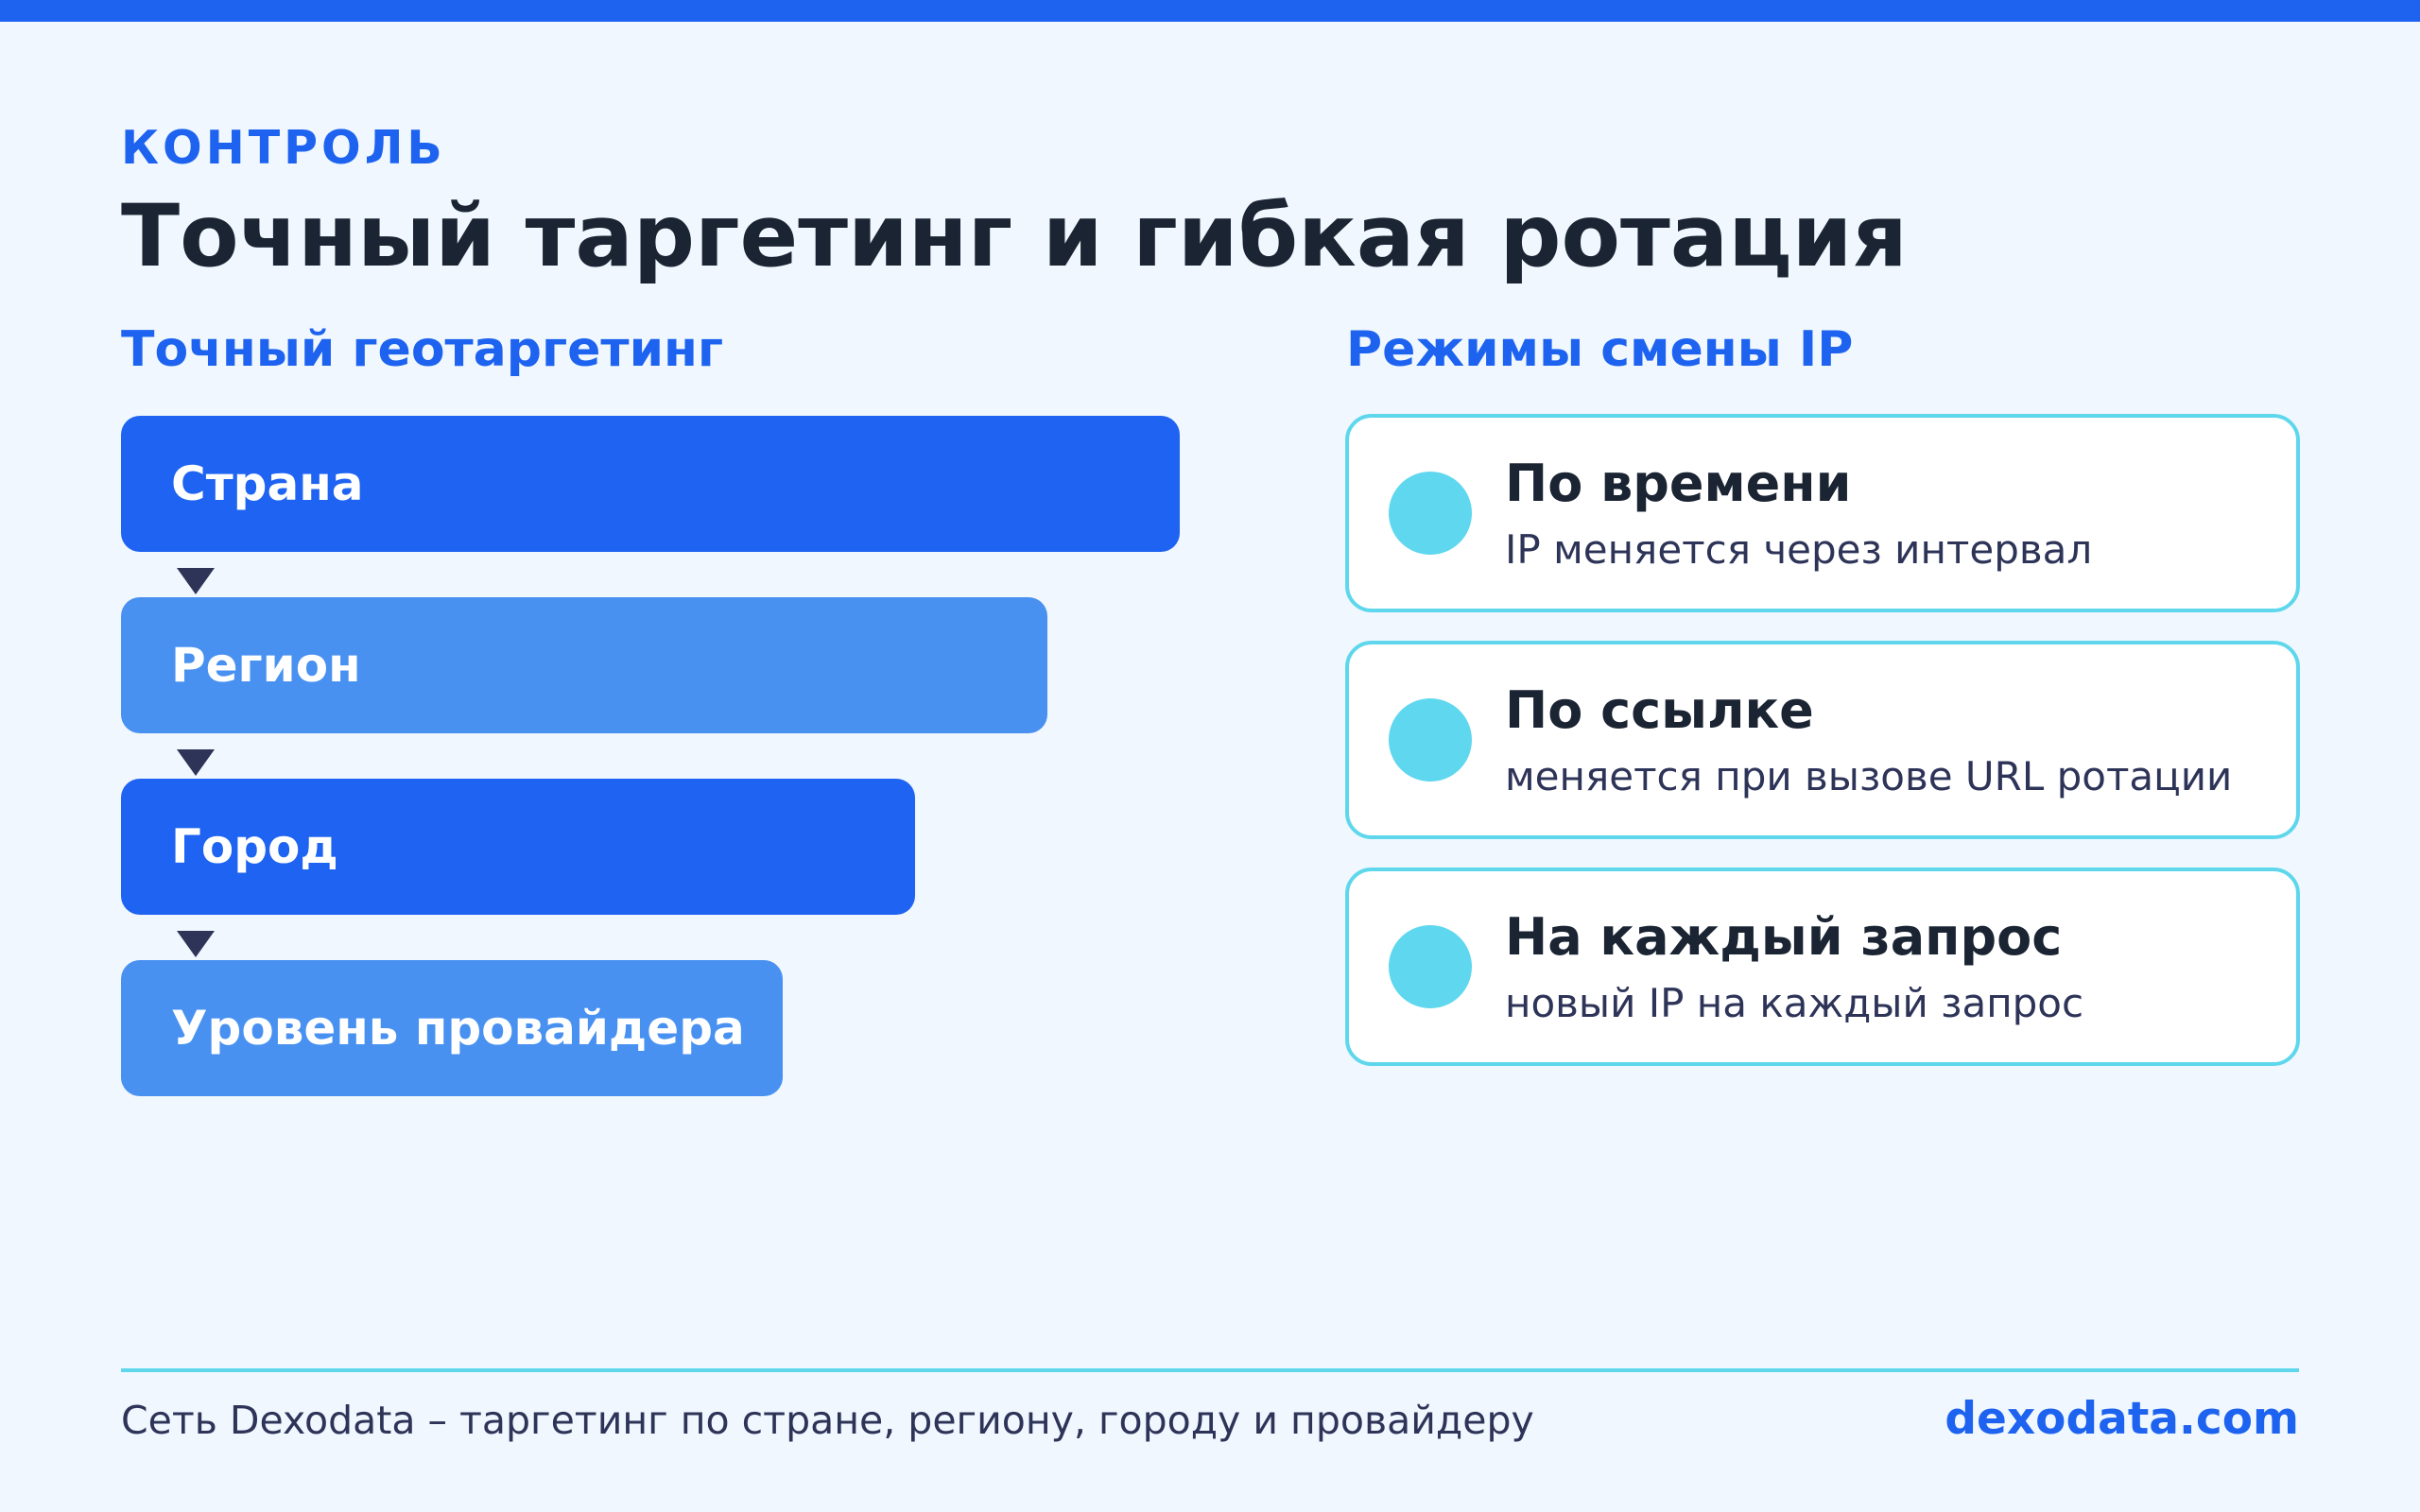 The height and width of the screenshot is (1512, 2420). What do you see at coordinates (1794, 1003) in the screenshot?
I see `rotation-mode-description: новый IP на каждый запрос` at bounding box center [1794, 1003].